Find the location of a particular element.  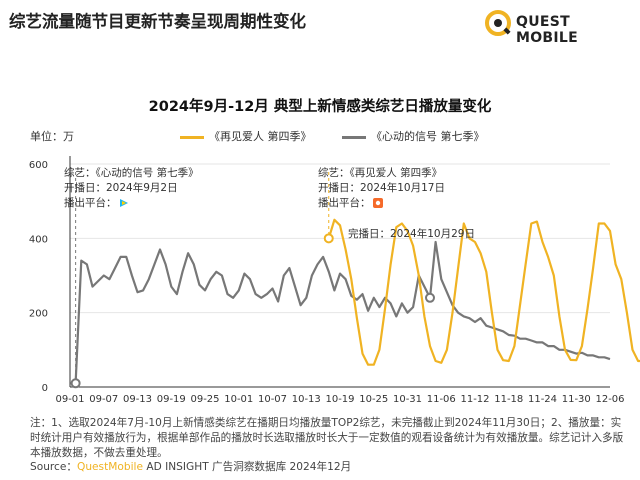

marker-point-show1-end is located at coordinates (430, 297).